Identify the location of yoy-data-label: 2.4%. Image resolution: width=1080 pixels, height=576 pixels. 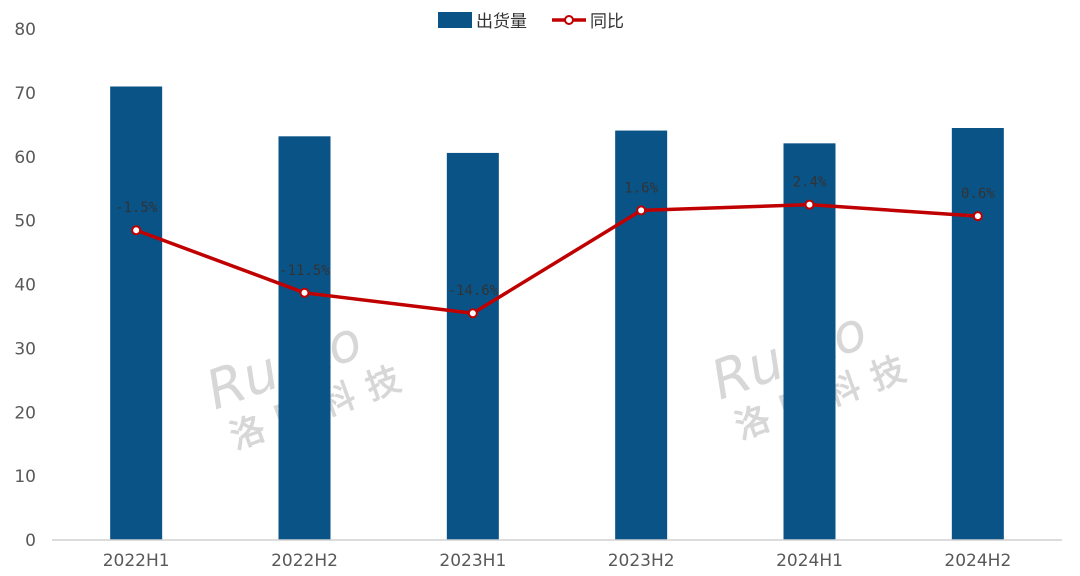
(810, 183).